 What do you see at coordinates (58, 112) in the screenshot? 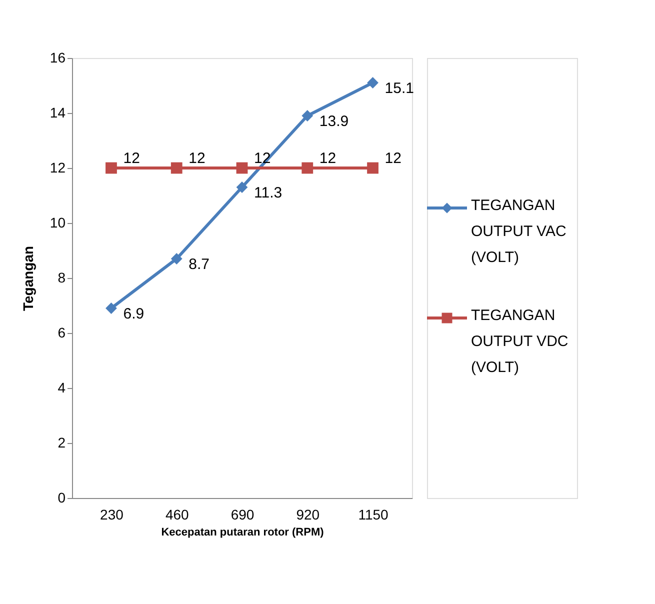
I see `y-tick-label: 14` at bounding box center [58, 112].